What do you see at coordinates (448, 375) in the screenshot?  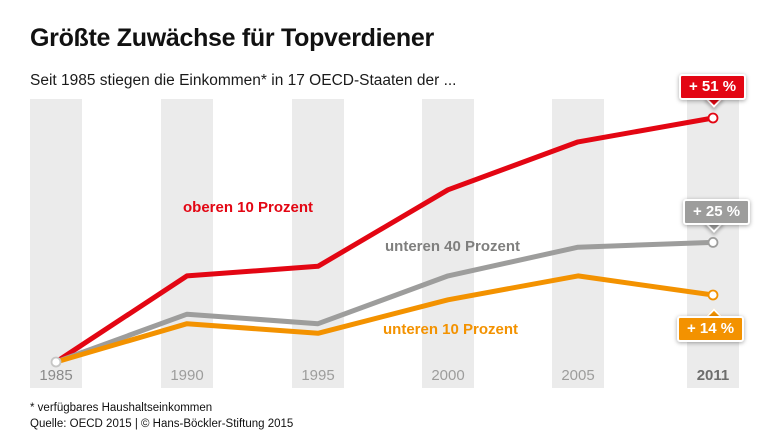 I see `x-axis-label: 2000` at bounding box center [448, 375].